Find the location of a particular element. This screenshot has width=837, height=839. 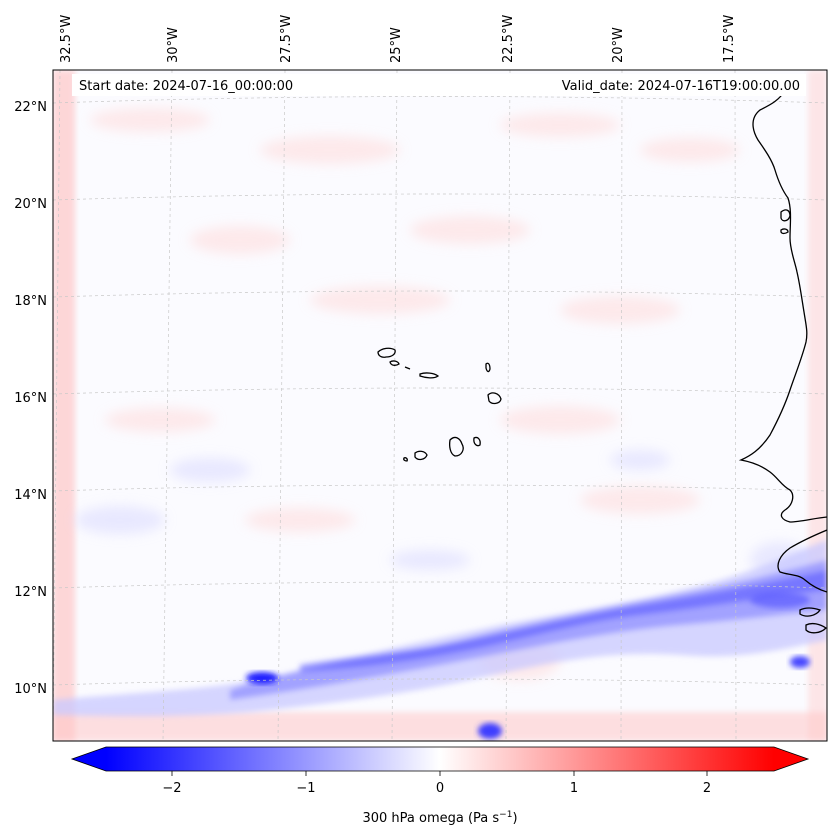

colorbar-tick: −2 is located at coordinates (171, 788).